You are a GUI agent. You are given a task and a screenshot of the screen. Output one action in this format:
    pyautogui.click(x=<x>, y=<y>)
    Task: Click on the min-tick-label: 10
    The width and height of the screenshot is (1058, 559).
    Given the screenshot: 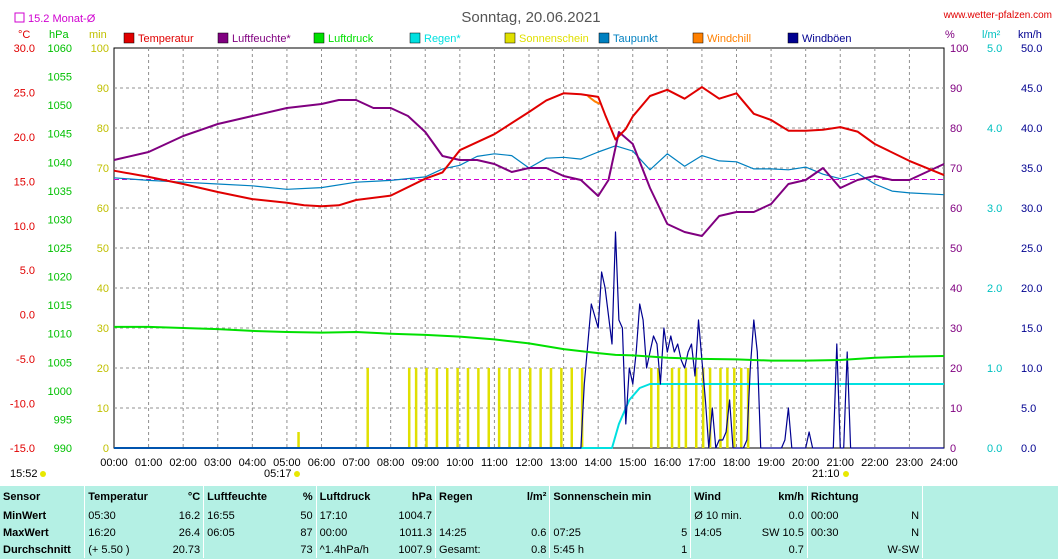 What is the action you would take?
    pyautogui.click(x=103, y=409)
    